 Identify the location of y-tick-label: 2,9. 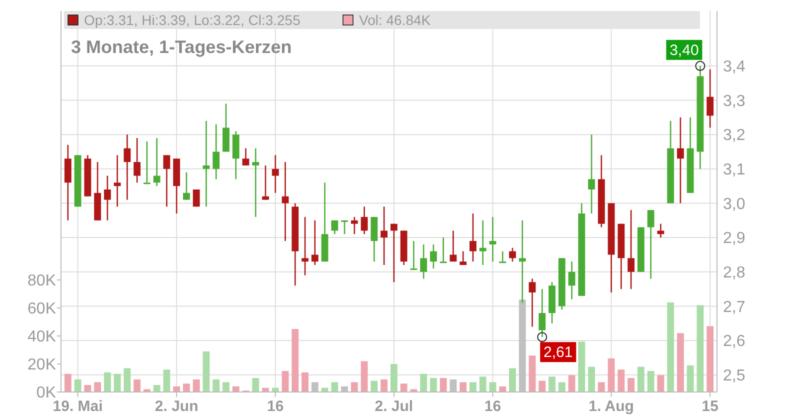
(734, 239).